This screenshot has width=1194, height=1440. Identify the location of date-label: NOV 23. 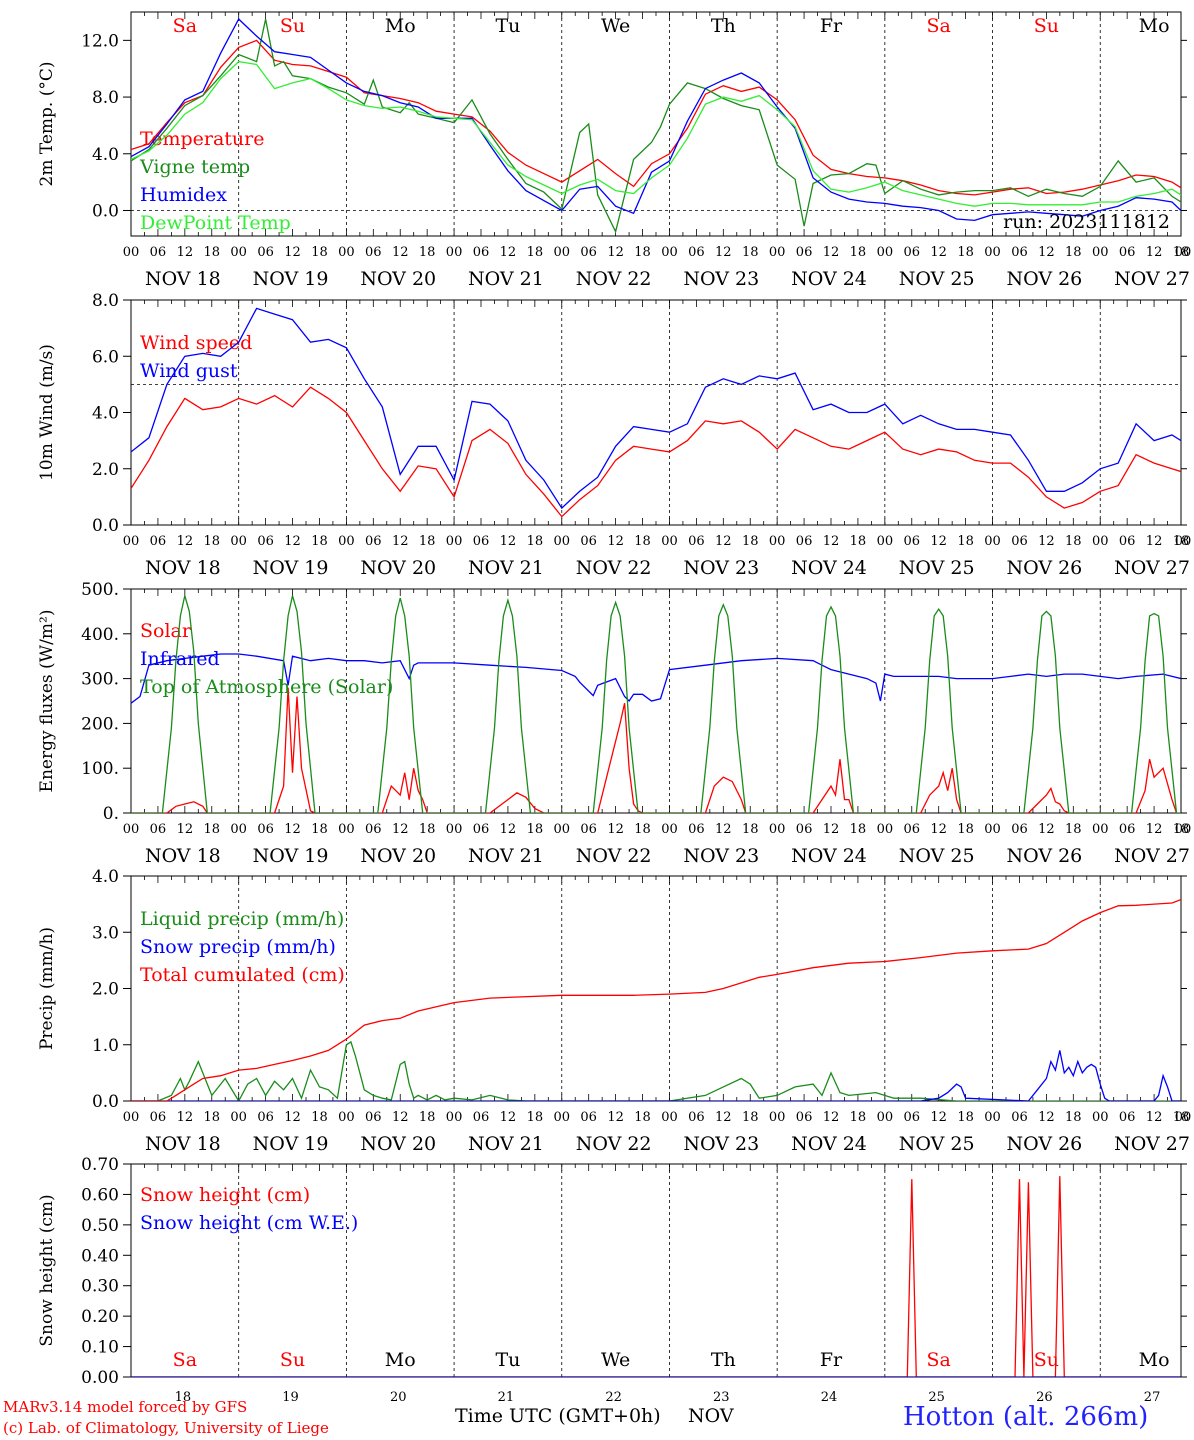
(721, 279).